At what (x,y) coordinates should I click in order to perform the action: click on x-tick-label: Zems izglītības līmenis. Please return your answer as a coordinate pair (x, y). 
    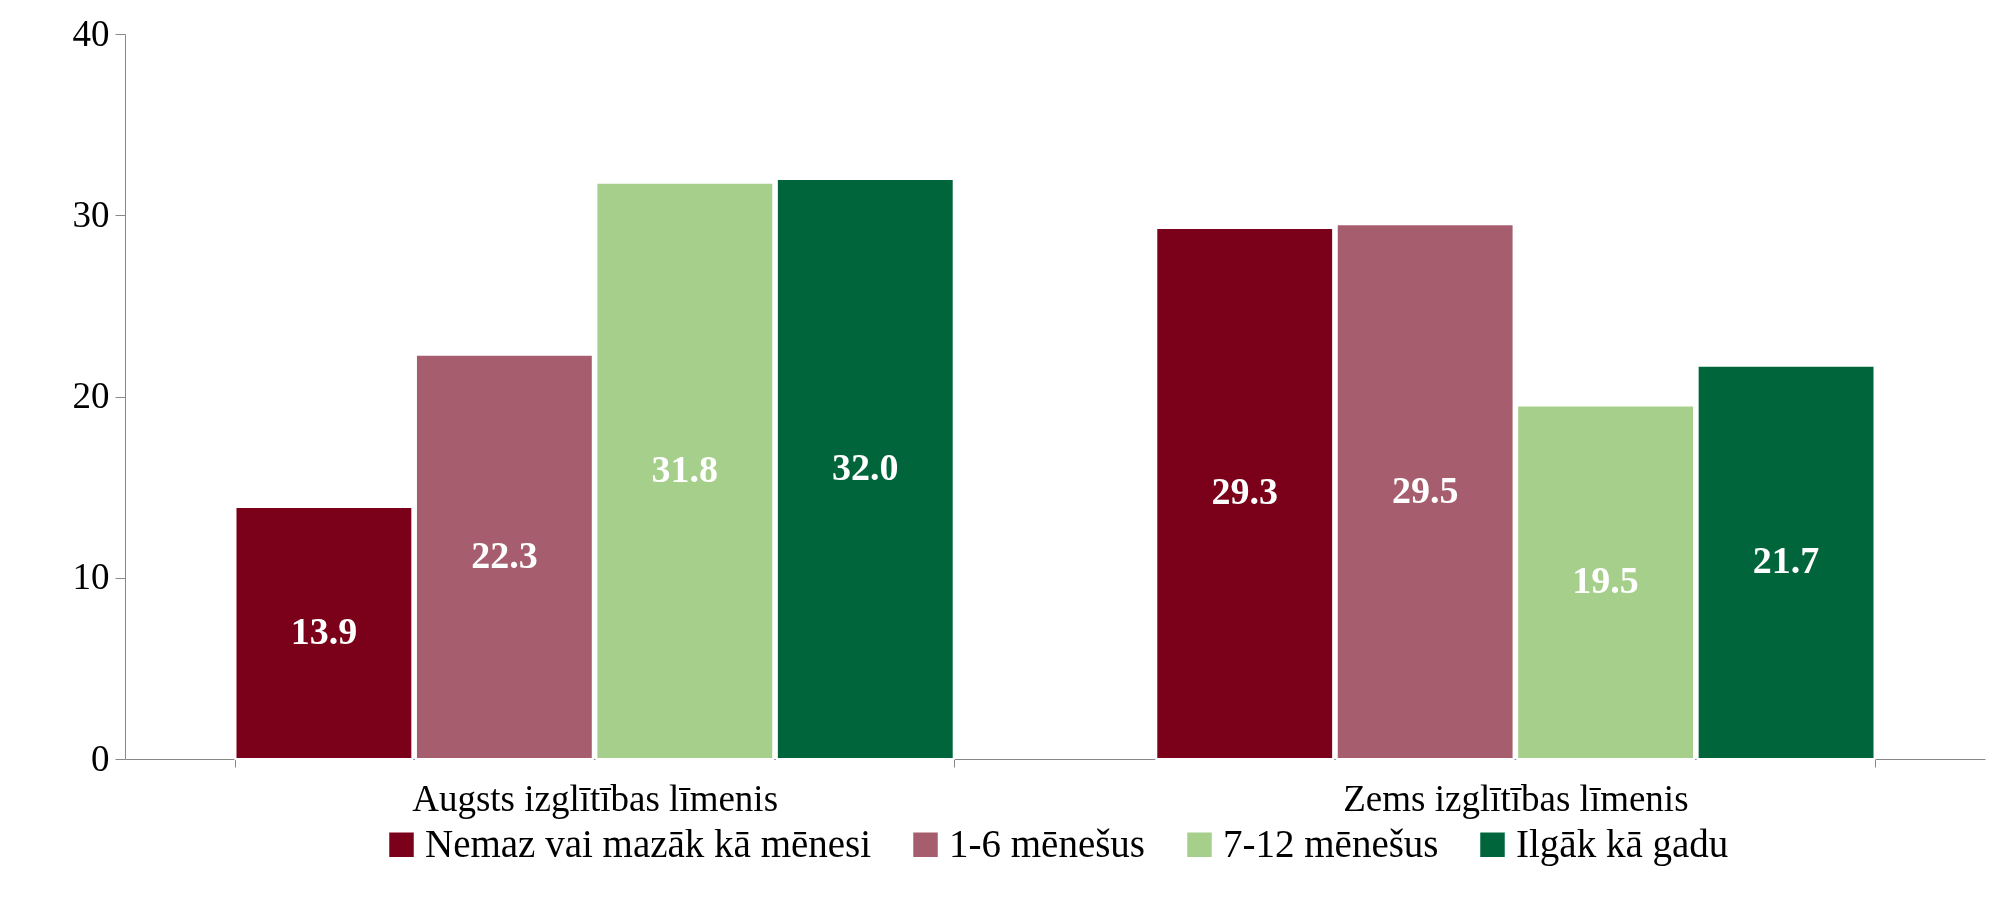
    Looking at the image, I should click on (1516, 798).